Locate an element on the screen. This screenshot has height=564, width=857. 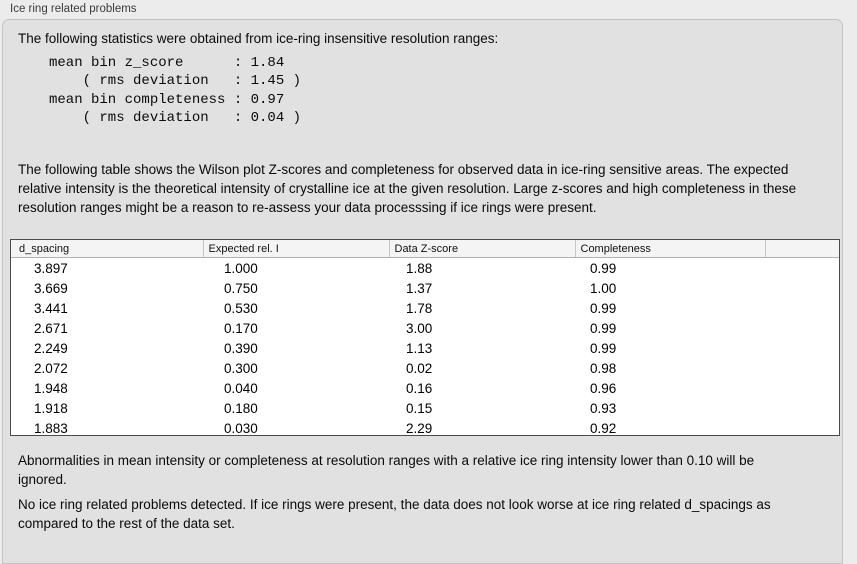
table-cell: 0.180 is located at coordinates (241, 408).